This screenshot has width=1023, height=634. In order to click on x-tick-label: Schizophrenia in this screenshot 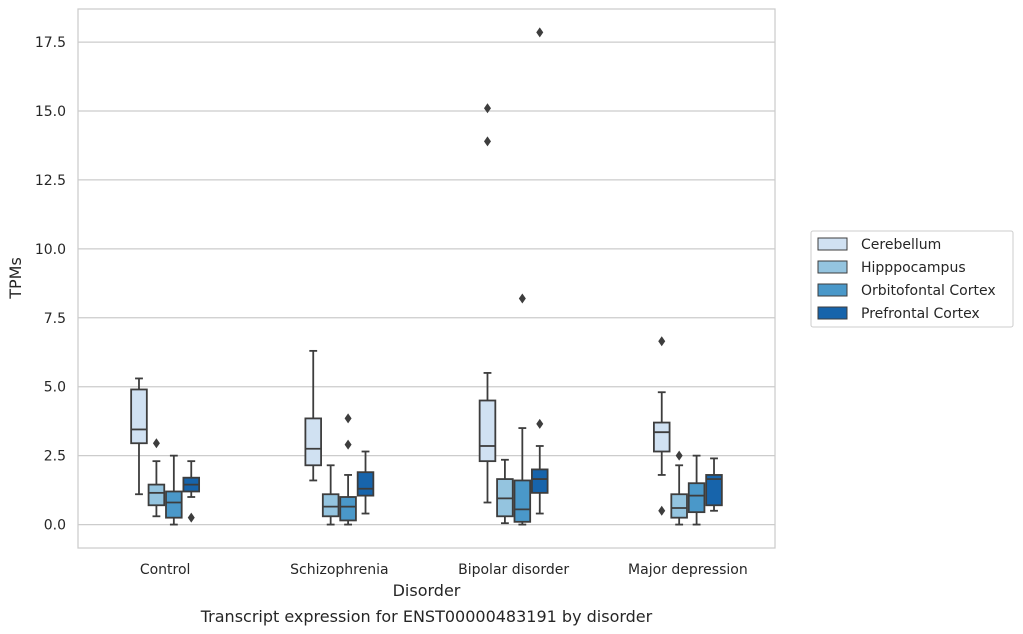, I will do `click(339, 570)`.